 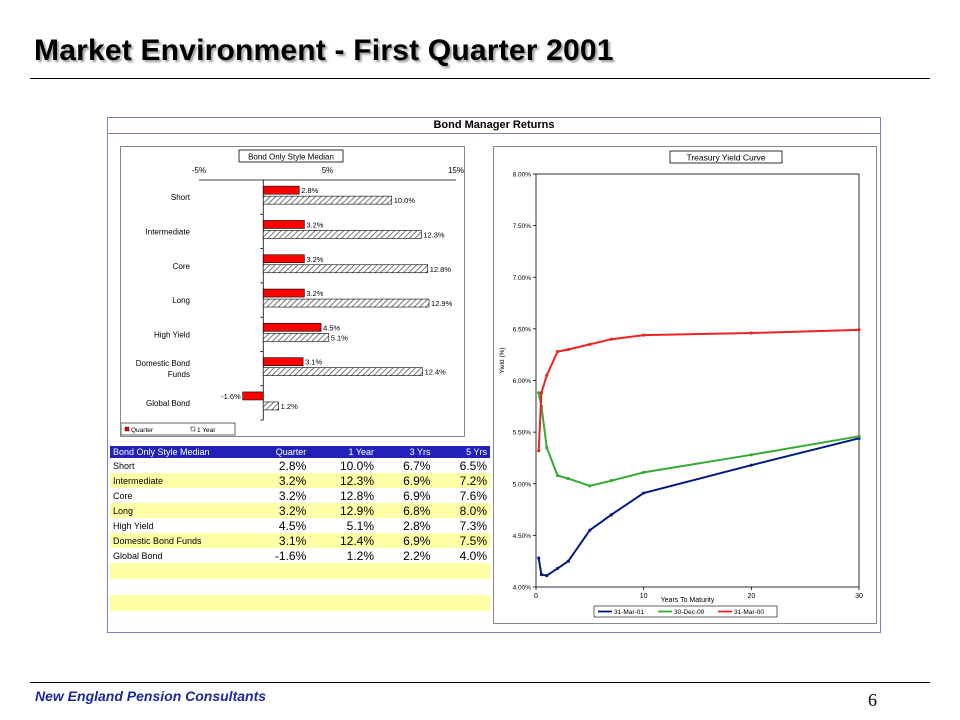 What do you see at coordinates (749, 612) in the screenshot?
I see `legend-label-2: 31-Mar-00` at bounding box center [749, 612].